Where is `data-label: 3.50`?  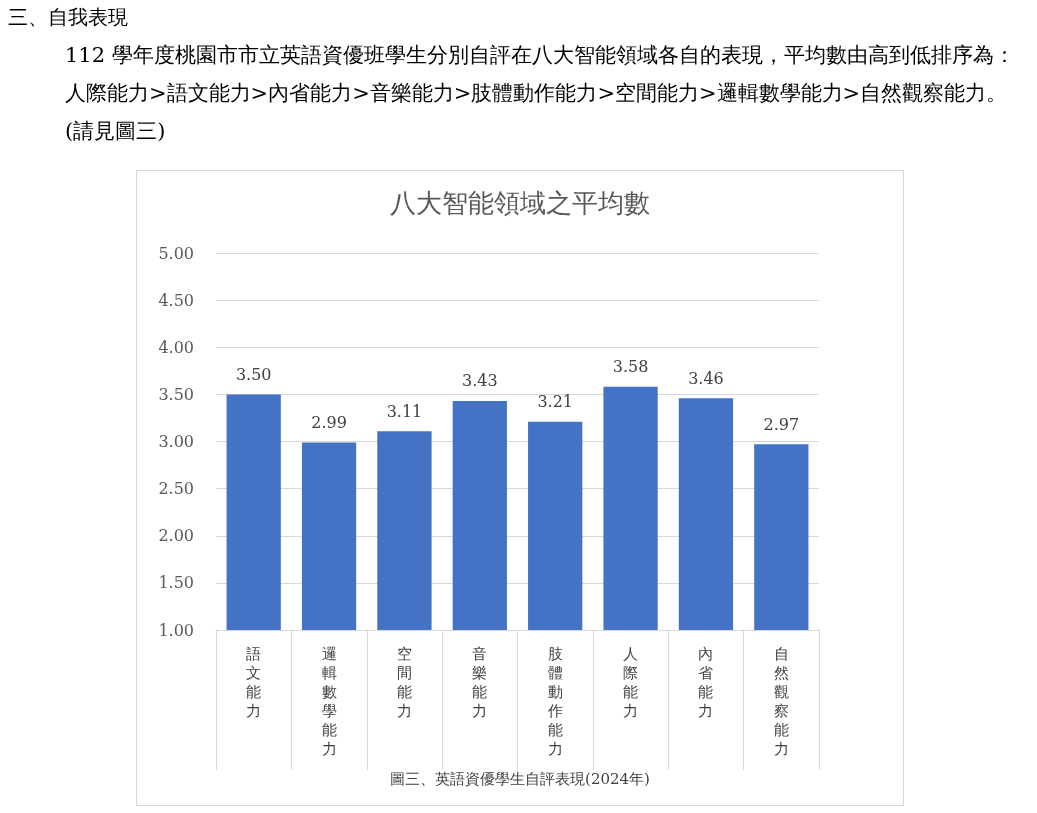
data-label: 3.50 is located at coordinates (253, 374).